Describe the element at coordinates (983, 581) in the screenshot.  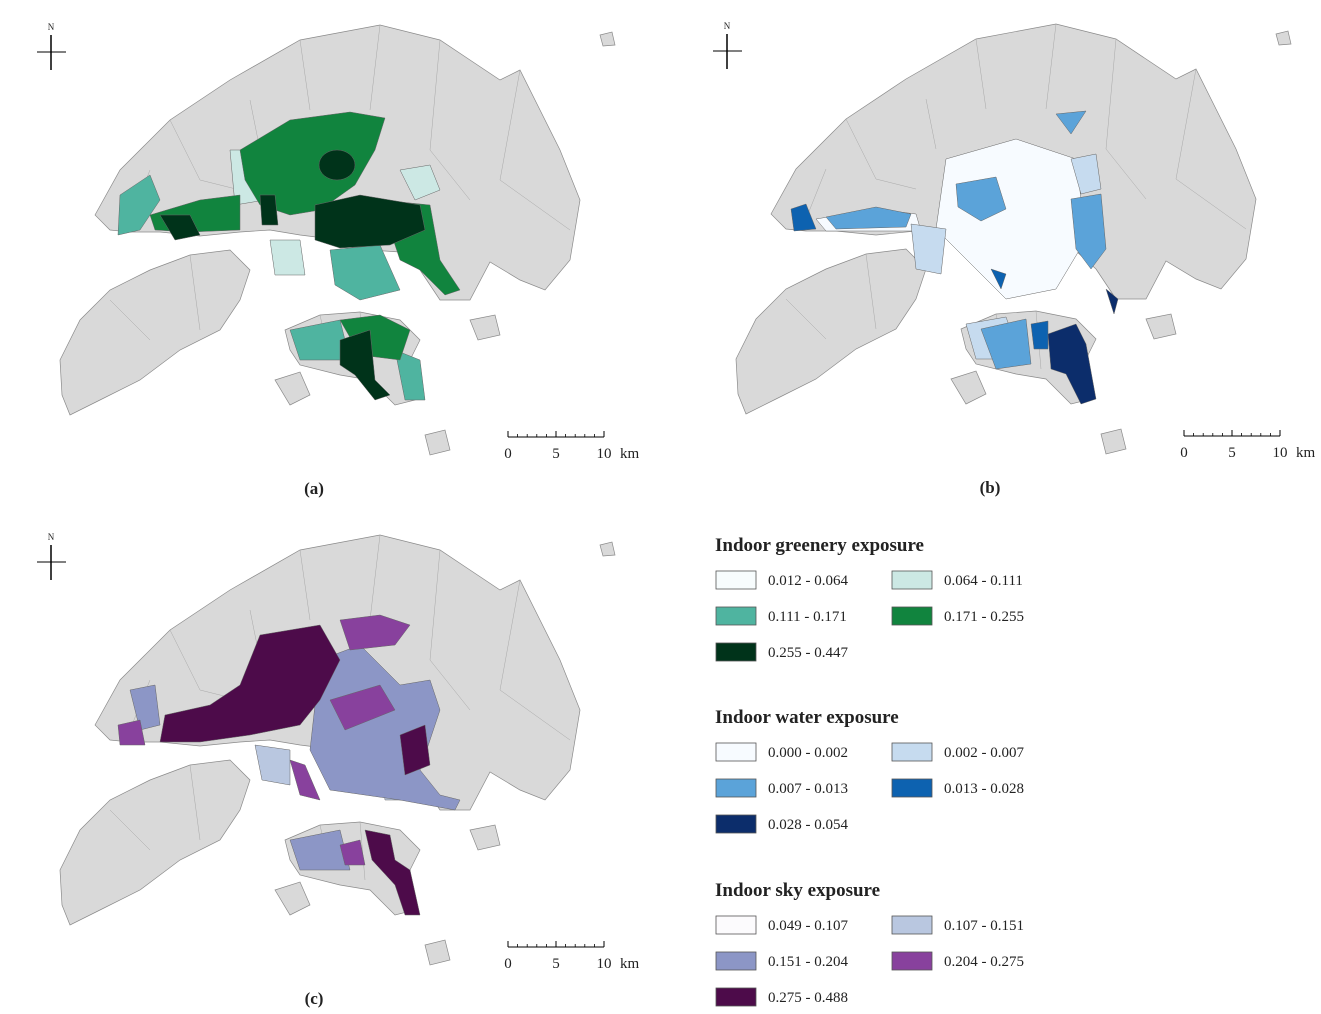
I see `legend-label: 0.064 - 0.111` at that location.